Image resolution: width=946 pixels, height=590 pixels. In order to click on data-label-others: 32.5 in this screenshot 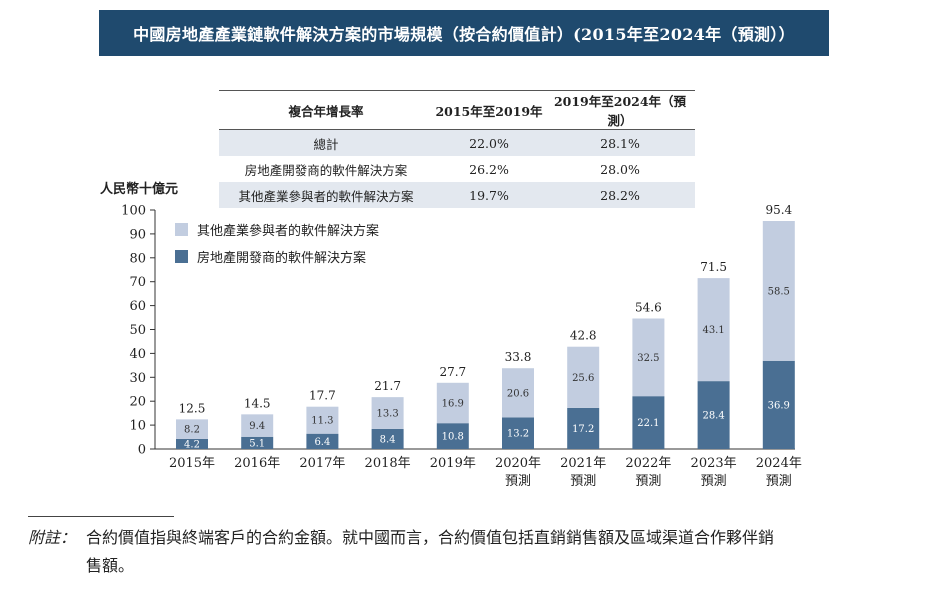, I will do `click(648, 358)`.